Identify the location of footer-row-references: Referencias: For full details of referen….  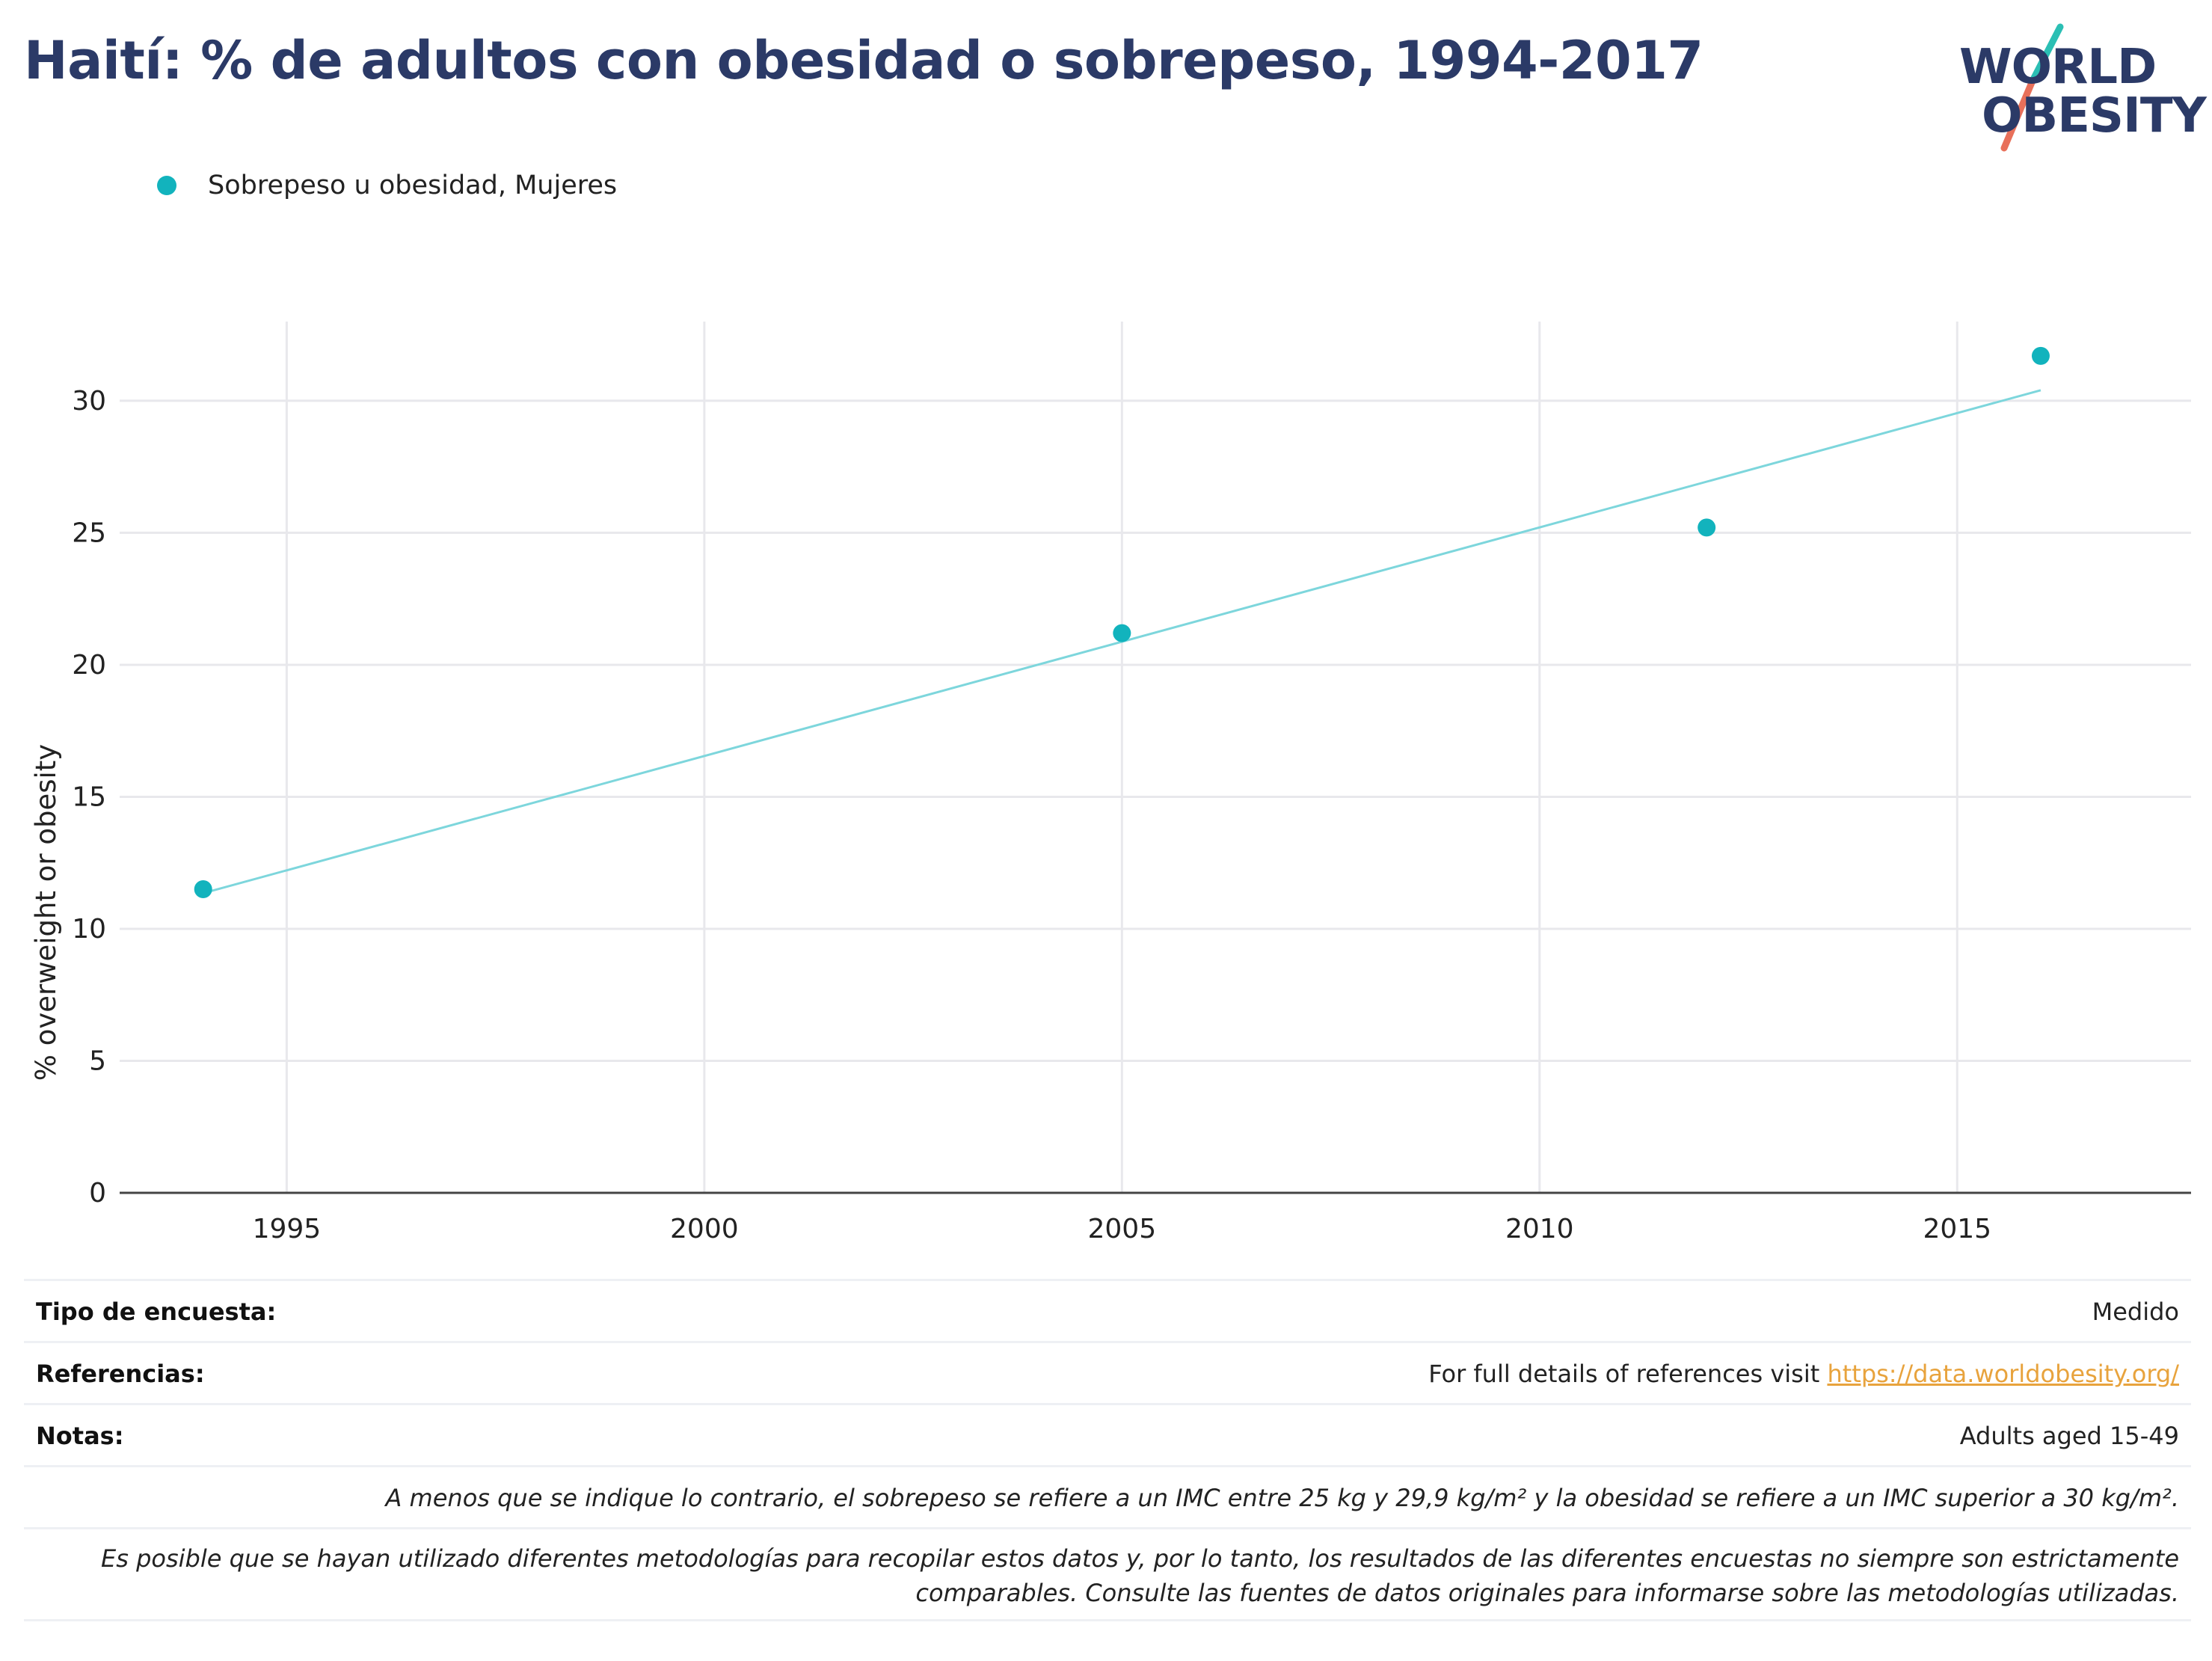
(1107, 1372).